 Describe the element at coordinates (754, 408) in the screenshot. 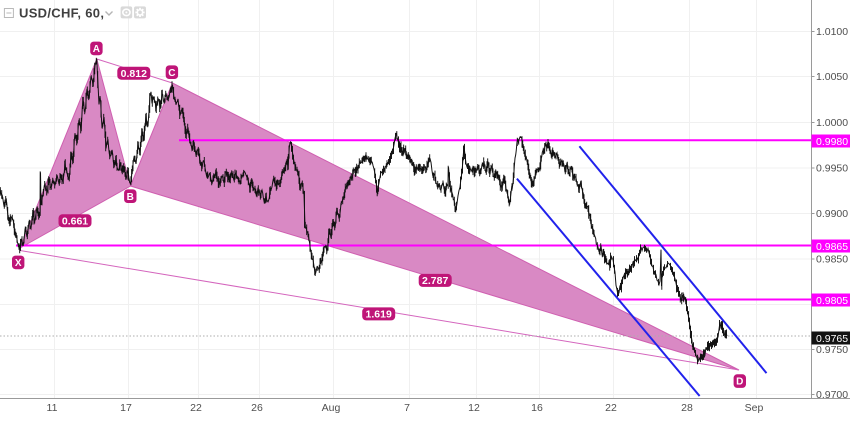

I see `svg-text: Sep` at that location.